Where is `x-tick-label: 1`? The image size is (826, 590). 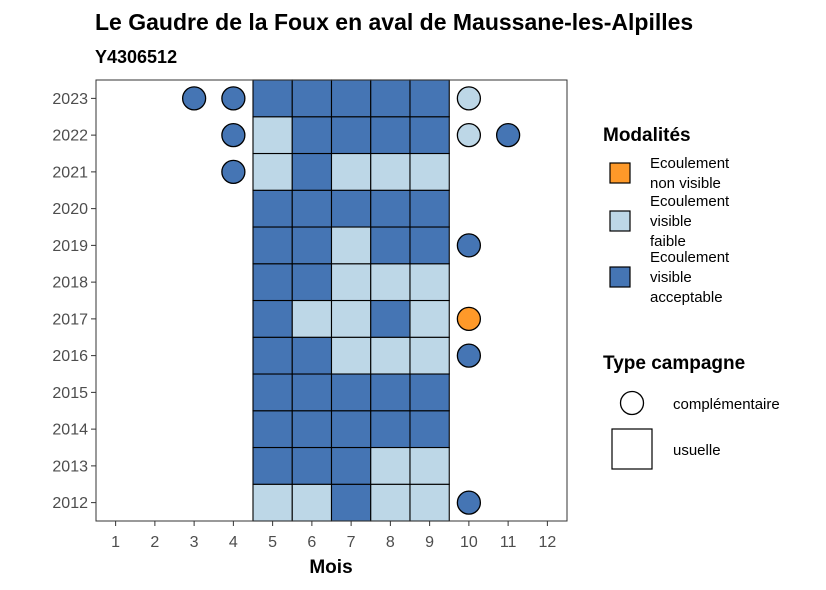
x-tick-label: 1 is located at coordinates (115, 542).